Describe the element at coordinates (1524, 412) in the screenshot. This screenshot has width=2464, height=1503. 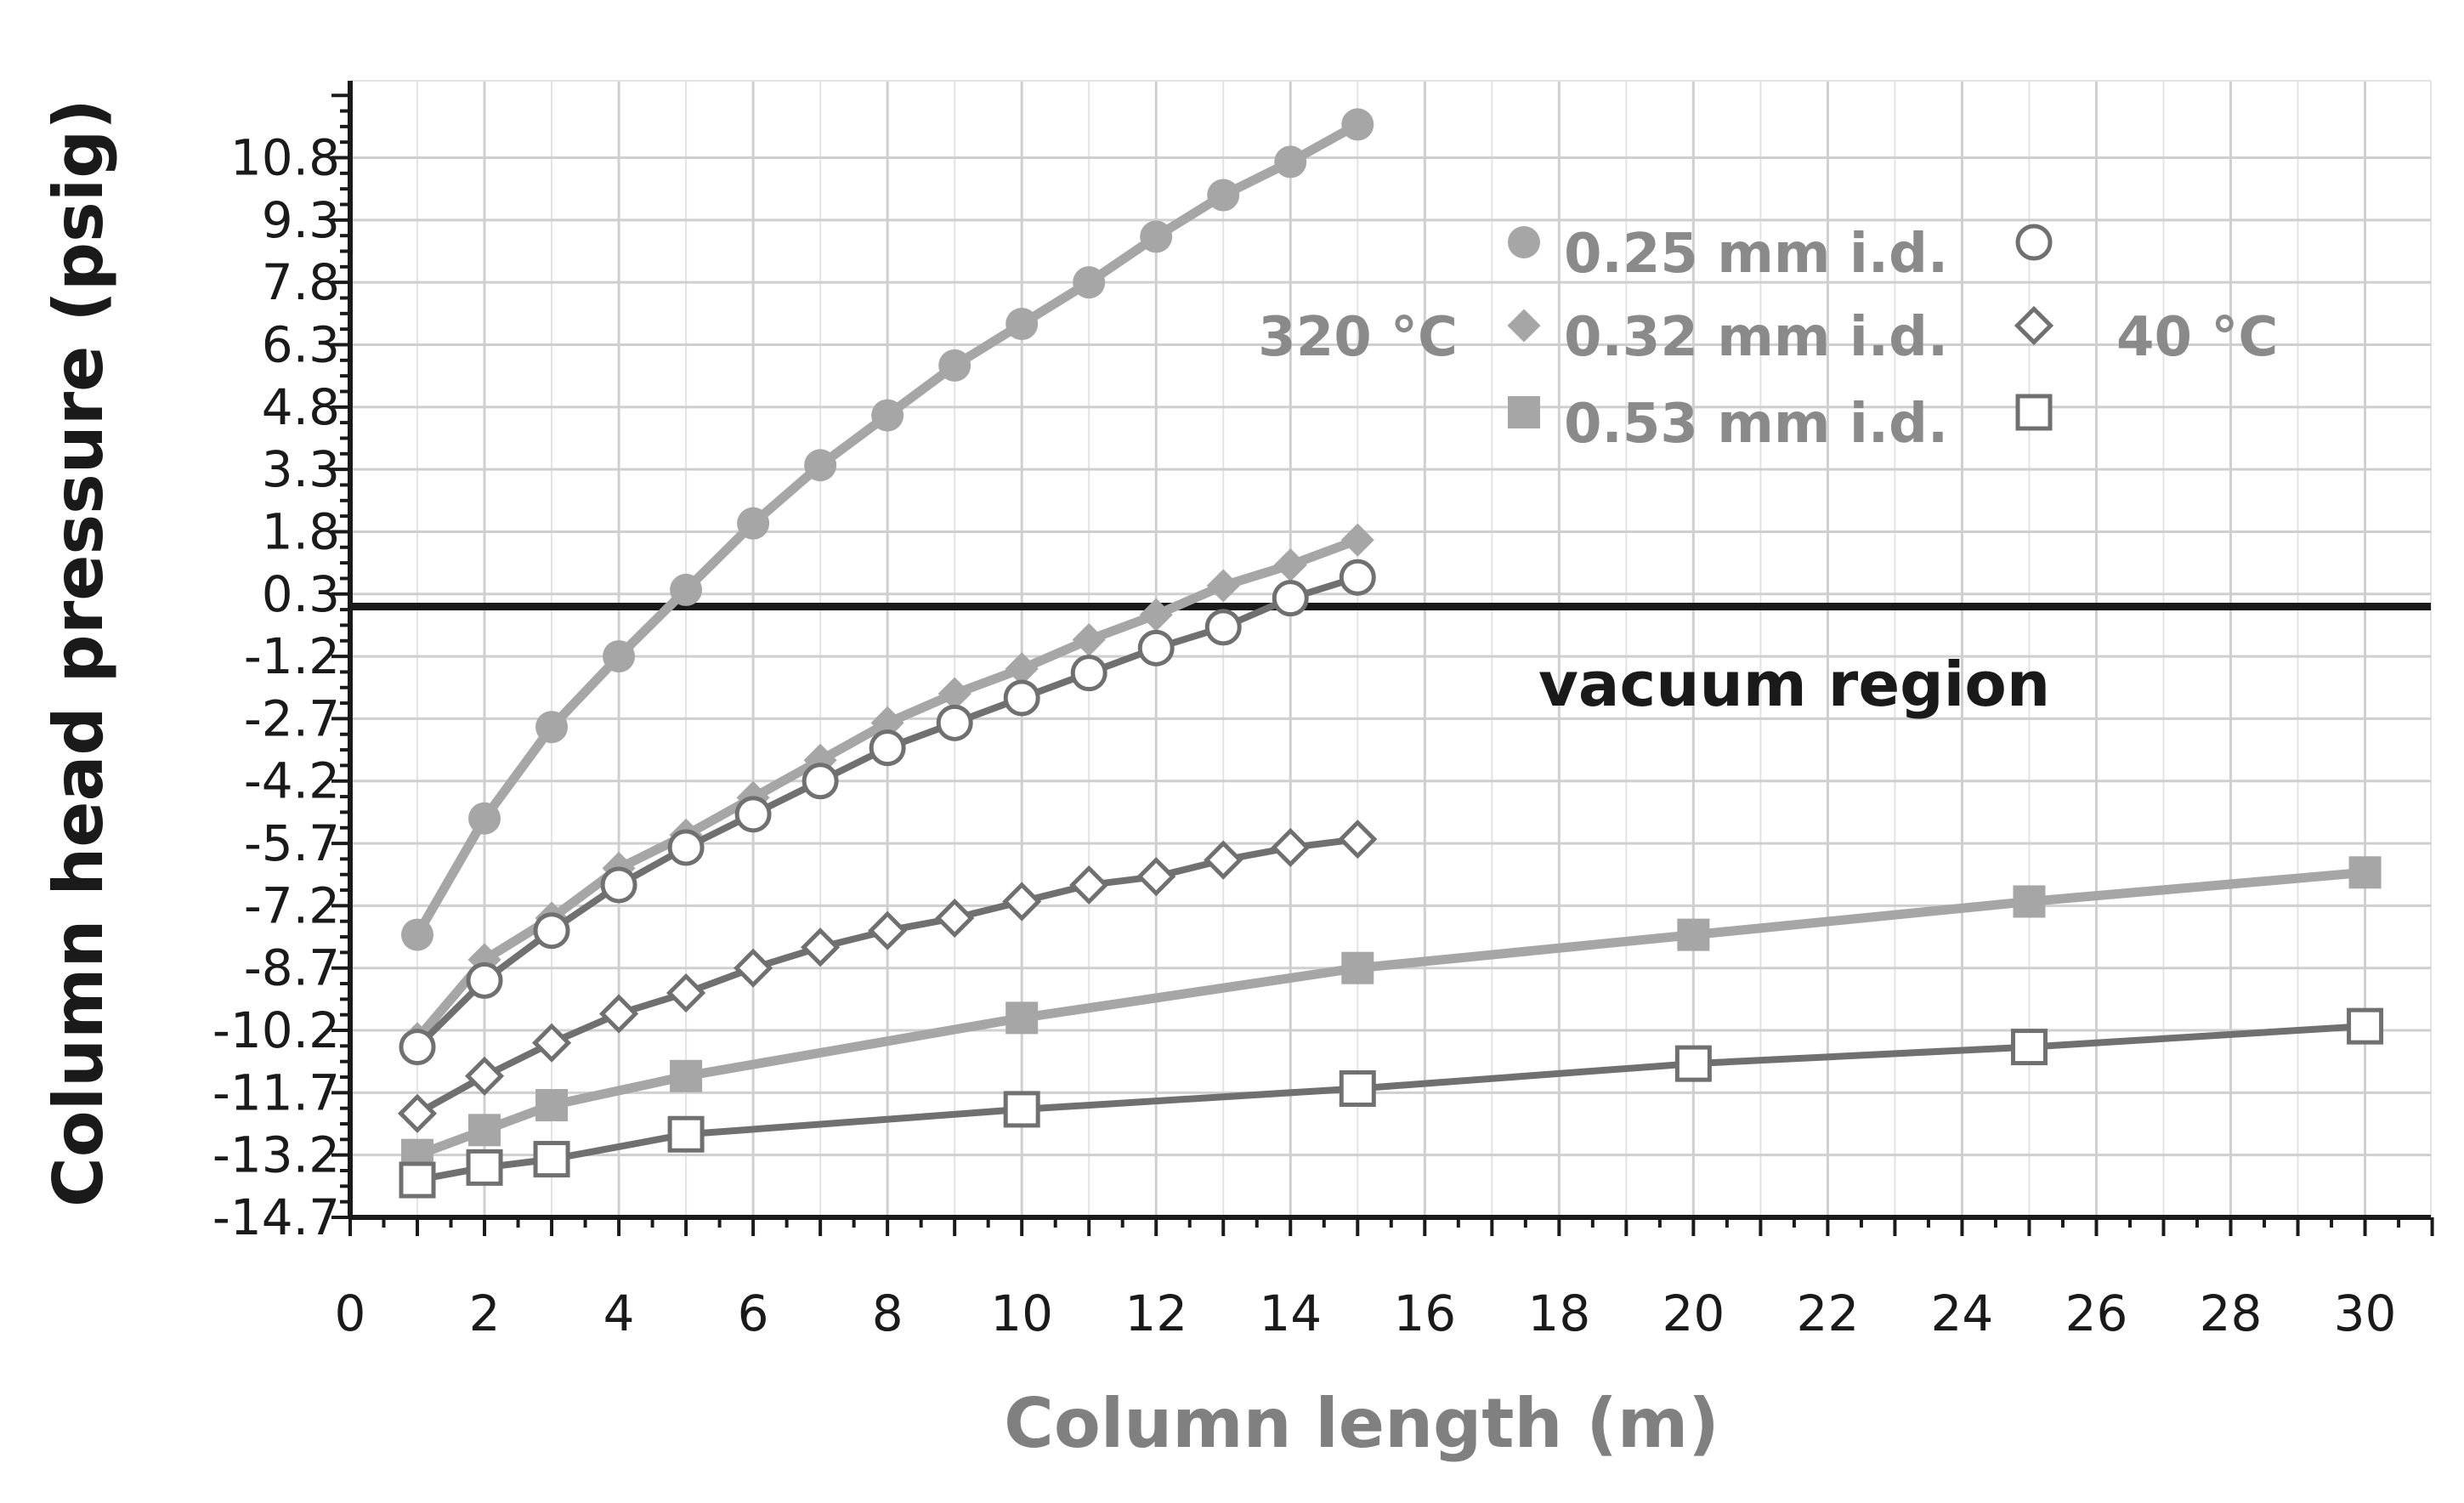
I see `legend-marker-320-square` at that location.